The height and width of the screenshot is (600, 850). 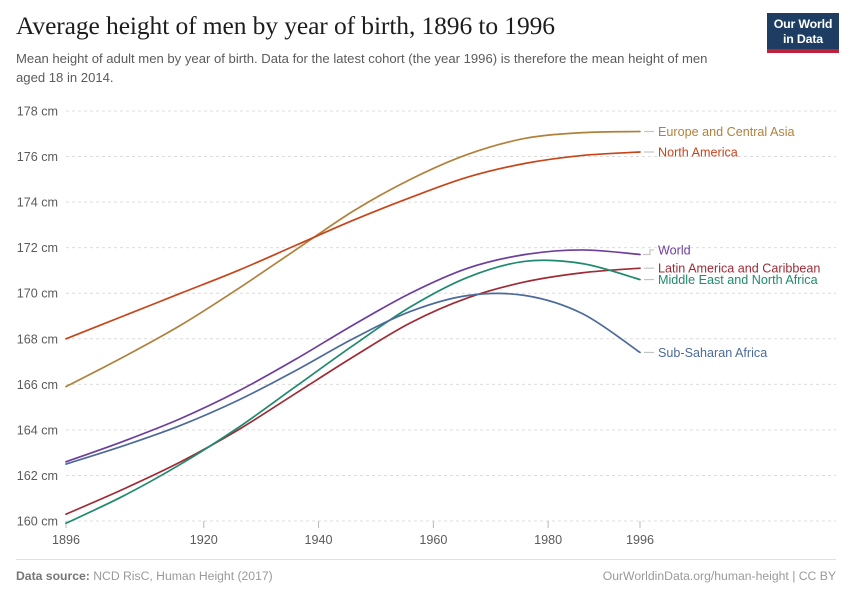 I want to click on series-label-europe-and-central-asia: Europe and Central Asia, so click(x=726, y=132).